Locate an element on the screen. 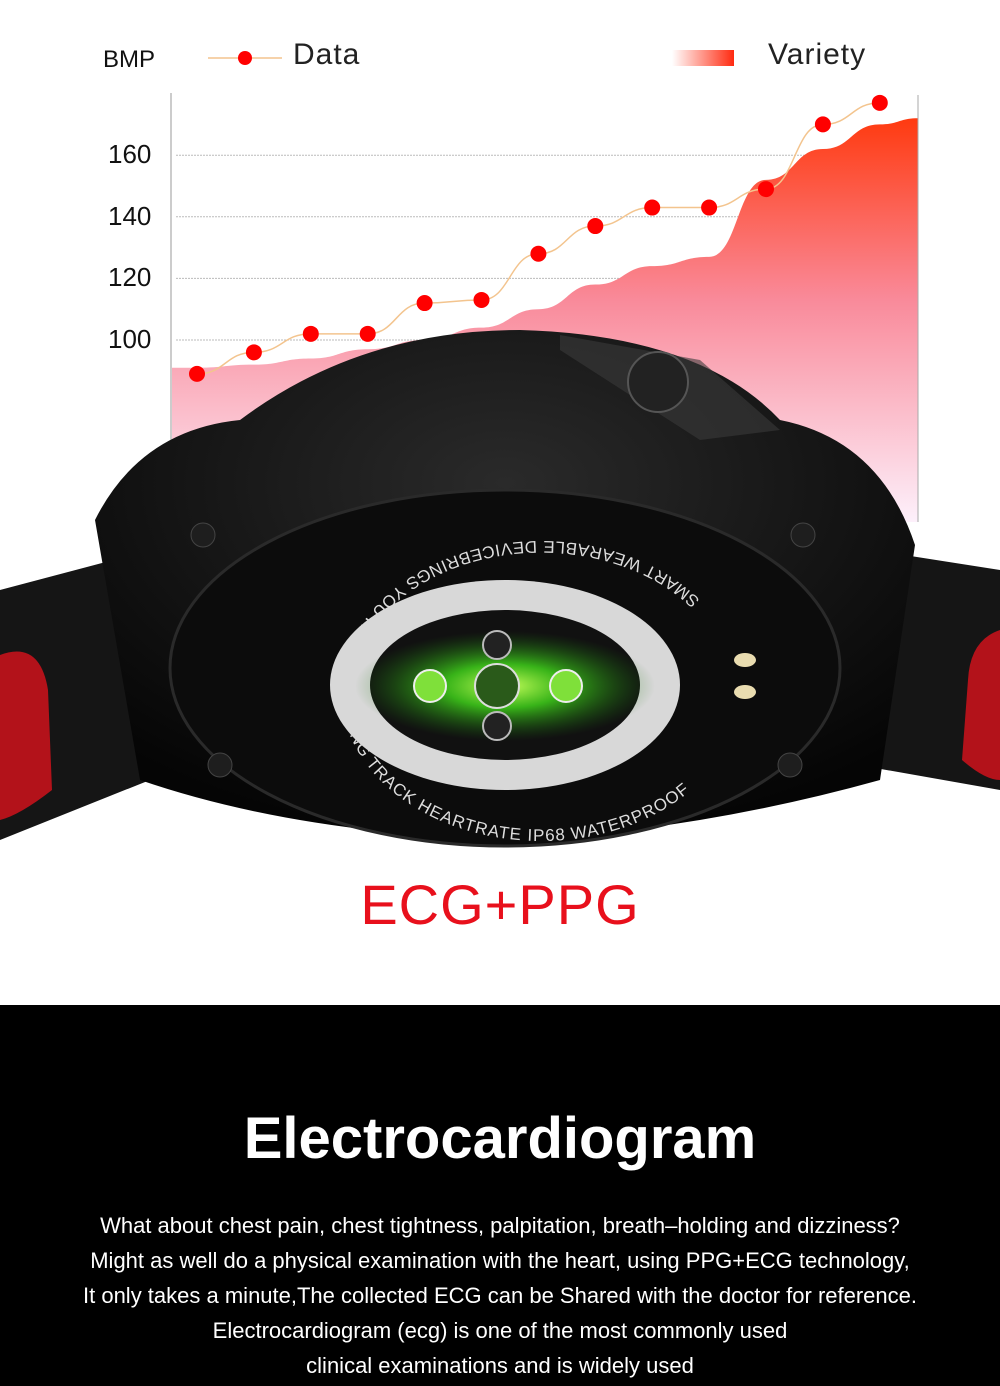 This screenshot has width=1000, height=1386. left-strap-accent is located at coordinates (26, 735).